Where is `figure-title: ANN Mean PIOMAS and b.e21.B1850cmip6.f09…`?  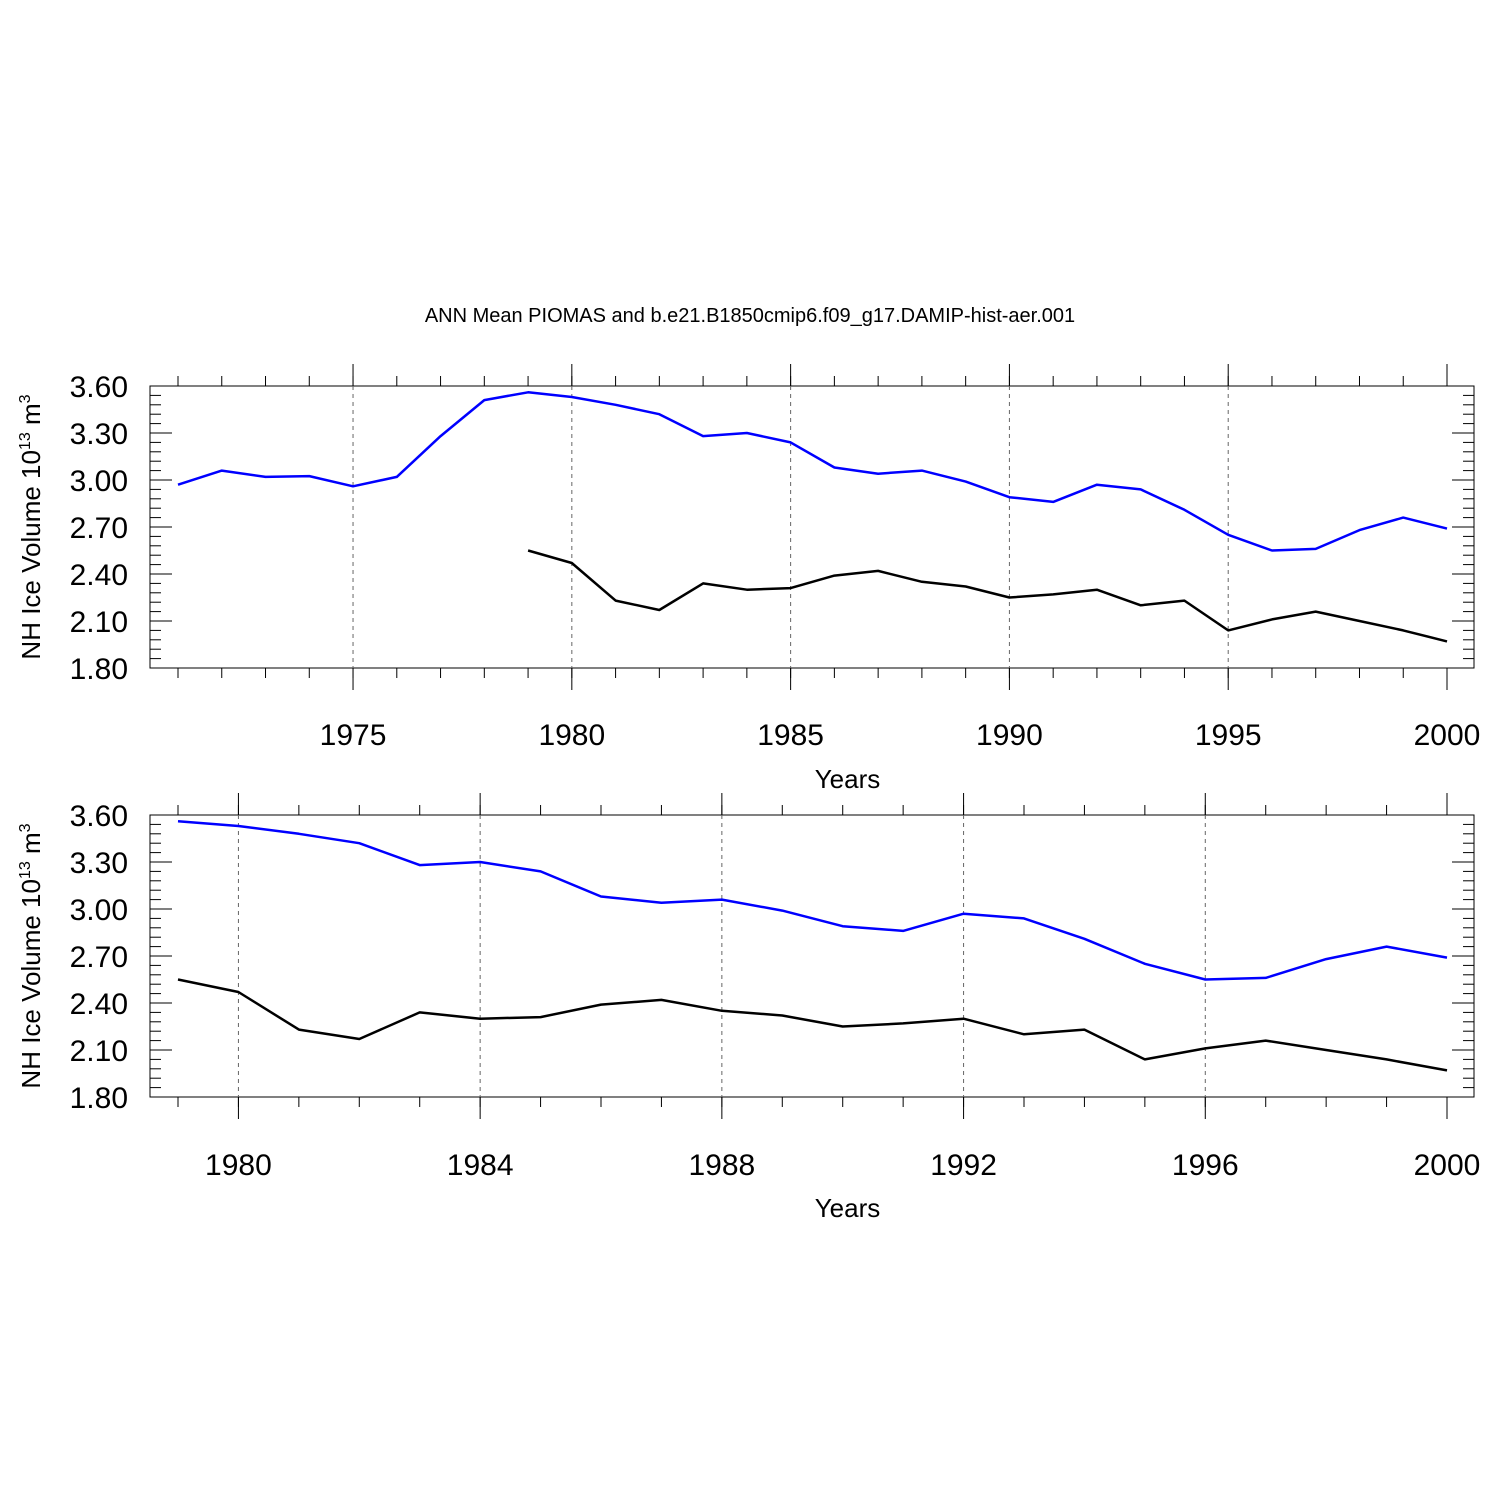
figure-title: ANN Mean PIOMAS and b.e21.B1850cmip6.f09… is located at coordinates (750, 316).